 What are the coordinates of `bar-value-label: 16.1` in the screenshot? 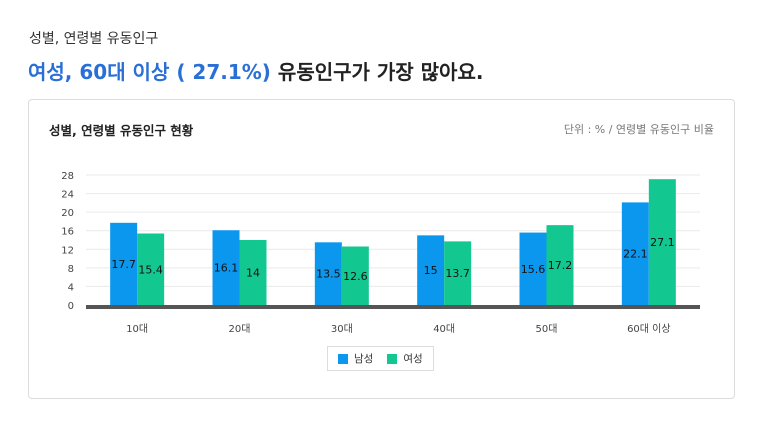 It's located at (226, 268).